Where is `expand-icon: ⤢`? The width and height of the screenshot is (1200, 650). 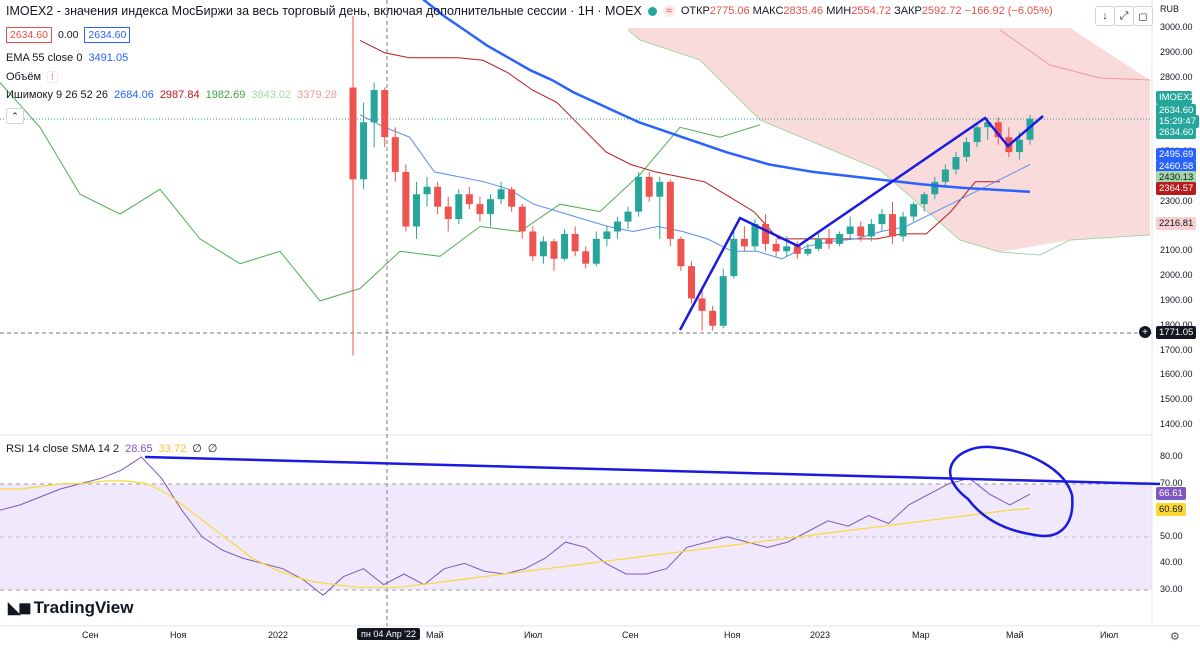
expand-icon: ⤢ is located at coordinates (1124, 16).